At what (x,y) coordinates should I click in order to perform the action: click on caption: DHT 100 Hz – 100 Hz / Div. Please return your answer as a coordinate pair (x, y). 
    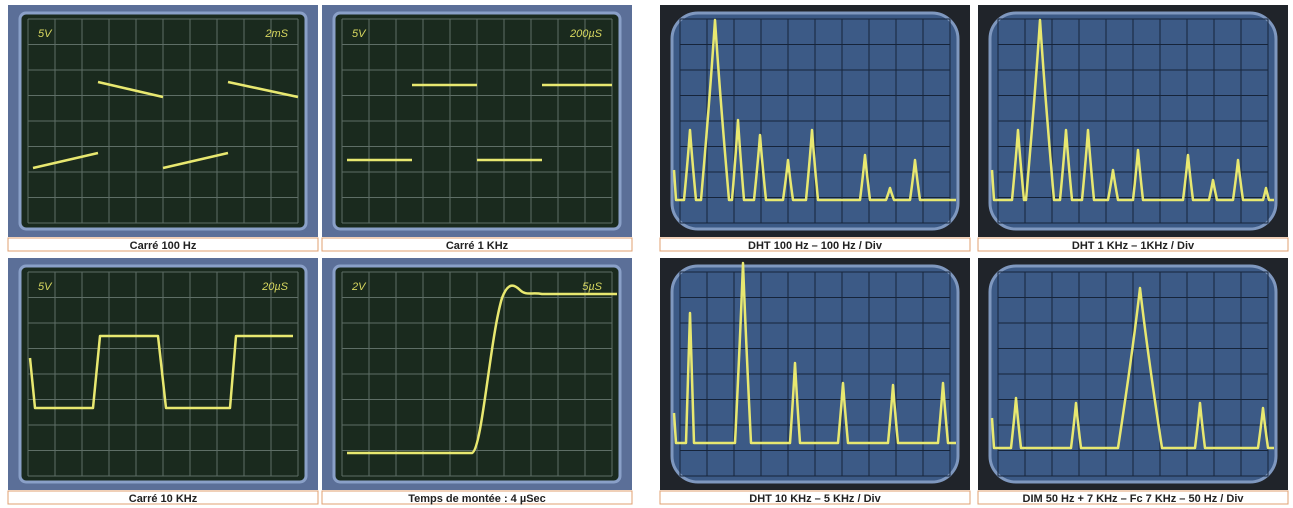
    Looking at the image, I should click on (815, 246).